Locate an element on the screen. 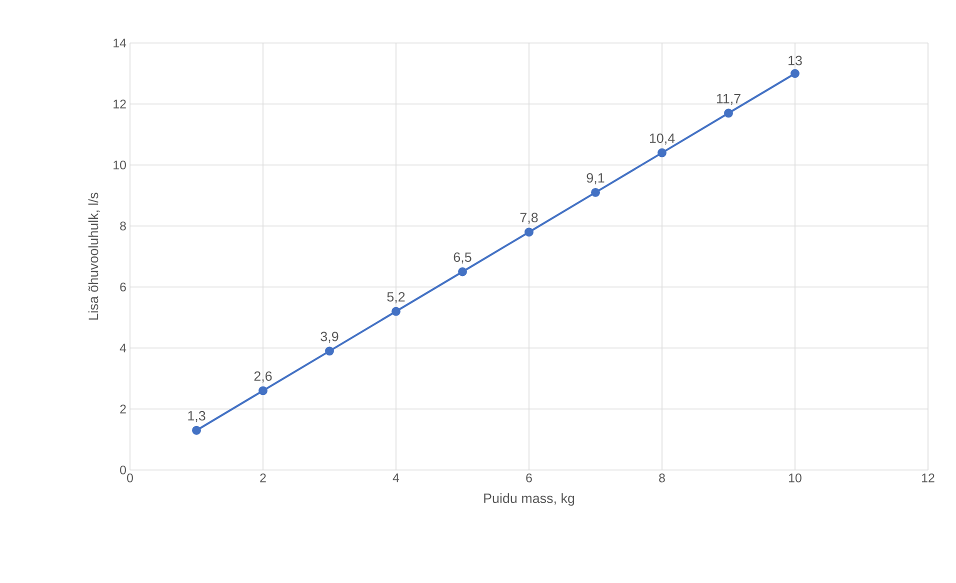 This screenshot has height=583, width=956. x-tick-label: 12 is located at coordinates (928, 478).